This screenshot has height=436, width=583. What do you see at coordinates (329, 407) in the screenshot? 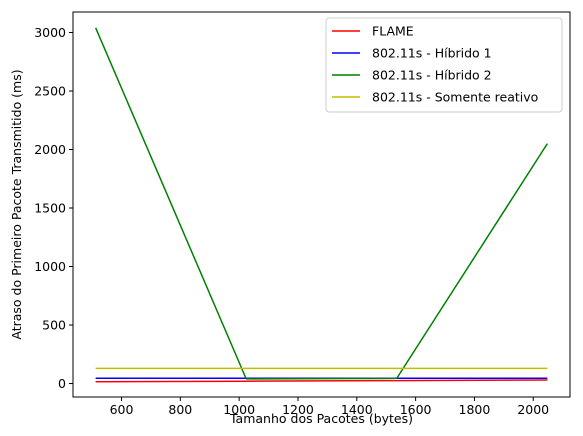
I see `x-axis: 600 800 1000 1200 1400 1600 1800 2000` at bounding box center [329, 407].